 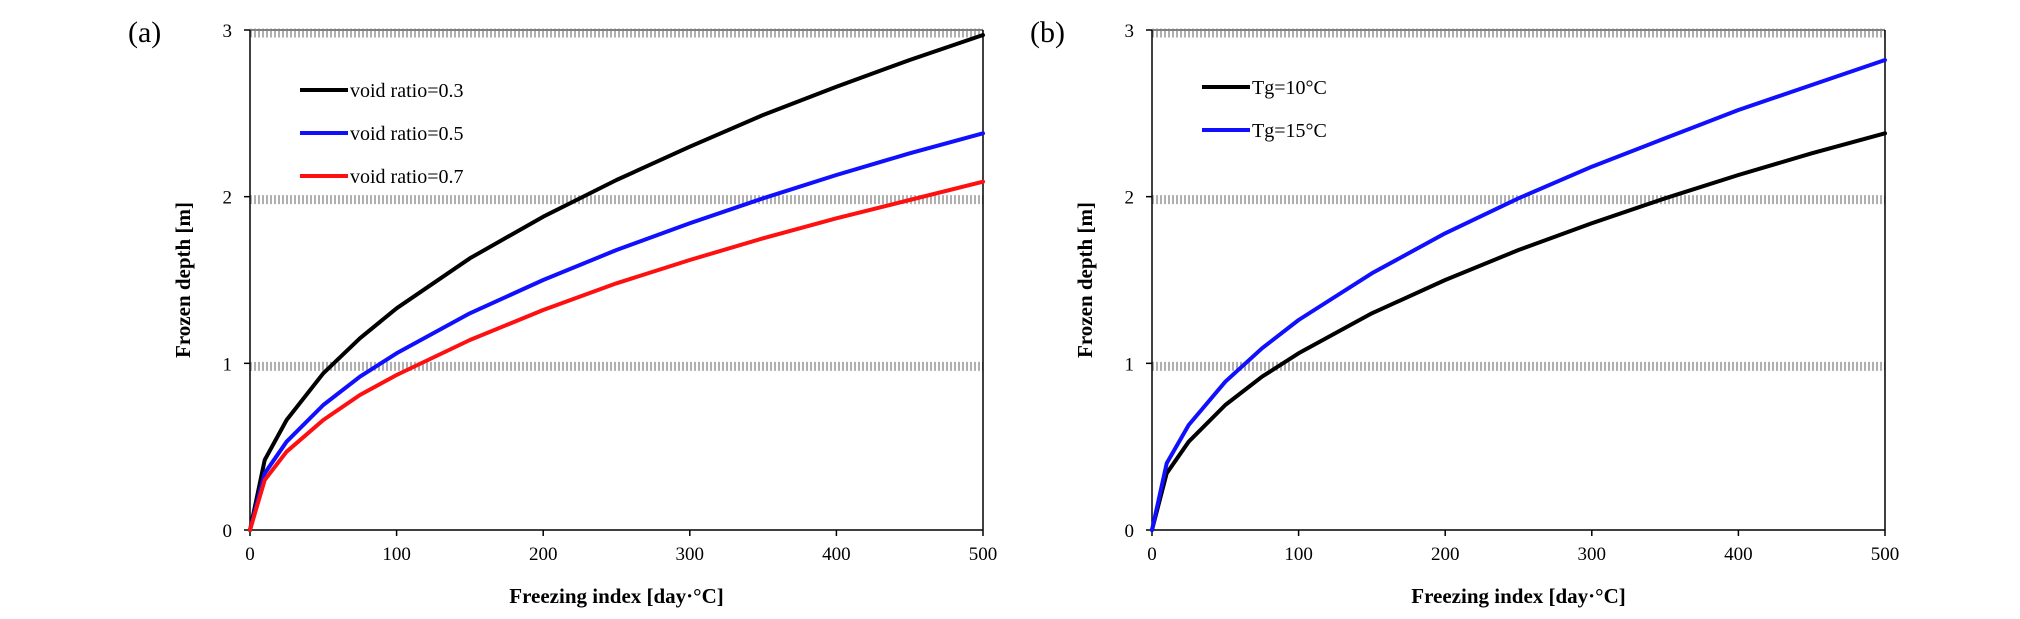 What do you see at coordinates (407, 91) in the screenshot?
I see `legend-label: void ratio=0.3` at bounding box center [407, 91].